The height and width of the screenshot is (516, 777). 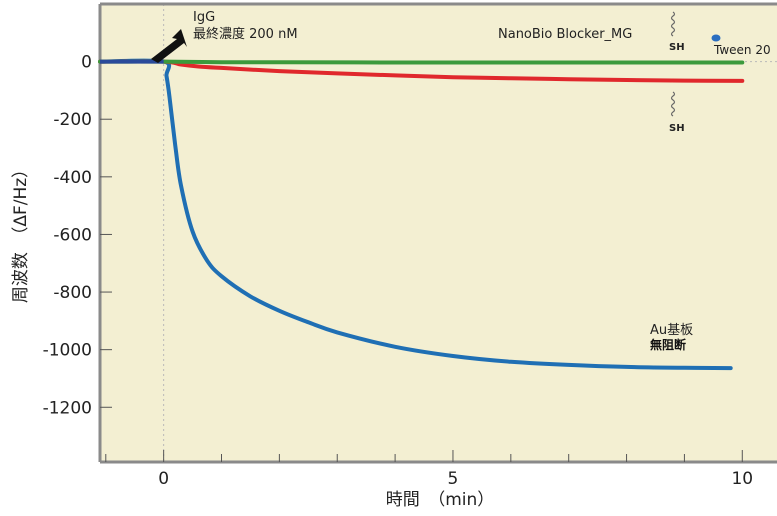 What do you see at coordinates (565, 34) in the screenshot?
I see `blocker-label: NanoBio Blocker_MG` at bounding box center [565, 34].